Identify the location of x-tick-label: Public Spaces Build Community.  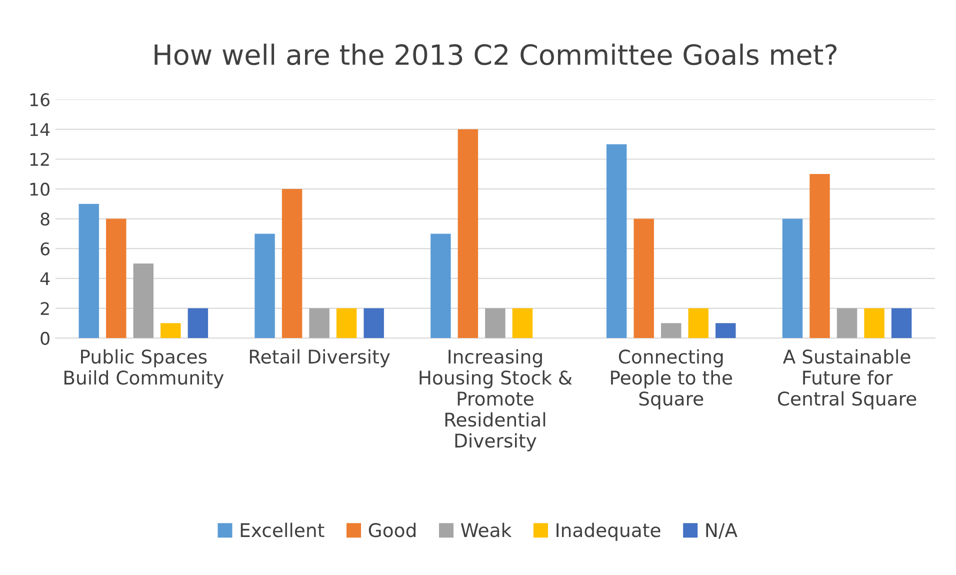
(144, 368).